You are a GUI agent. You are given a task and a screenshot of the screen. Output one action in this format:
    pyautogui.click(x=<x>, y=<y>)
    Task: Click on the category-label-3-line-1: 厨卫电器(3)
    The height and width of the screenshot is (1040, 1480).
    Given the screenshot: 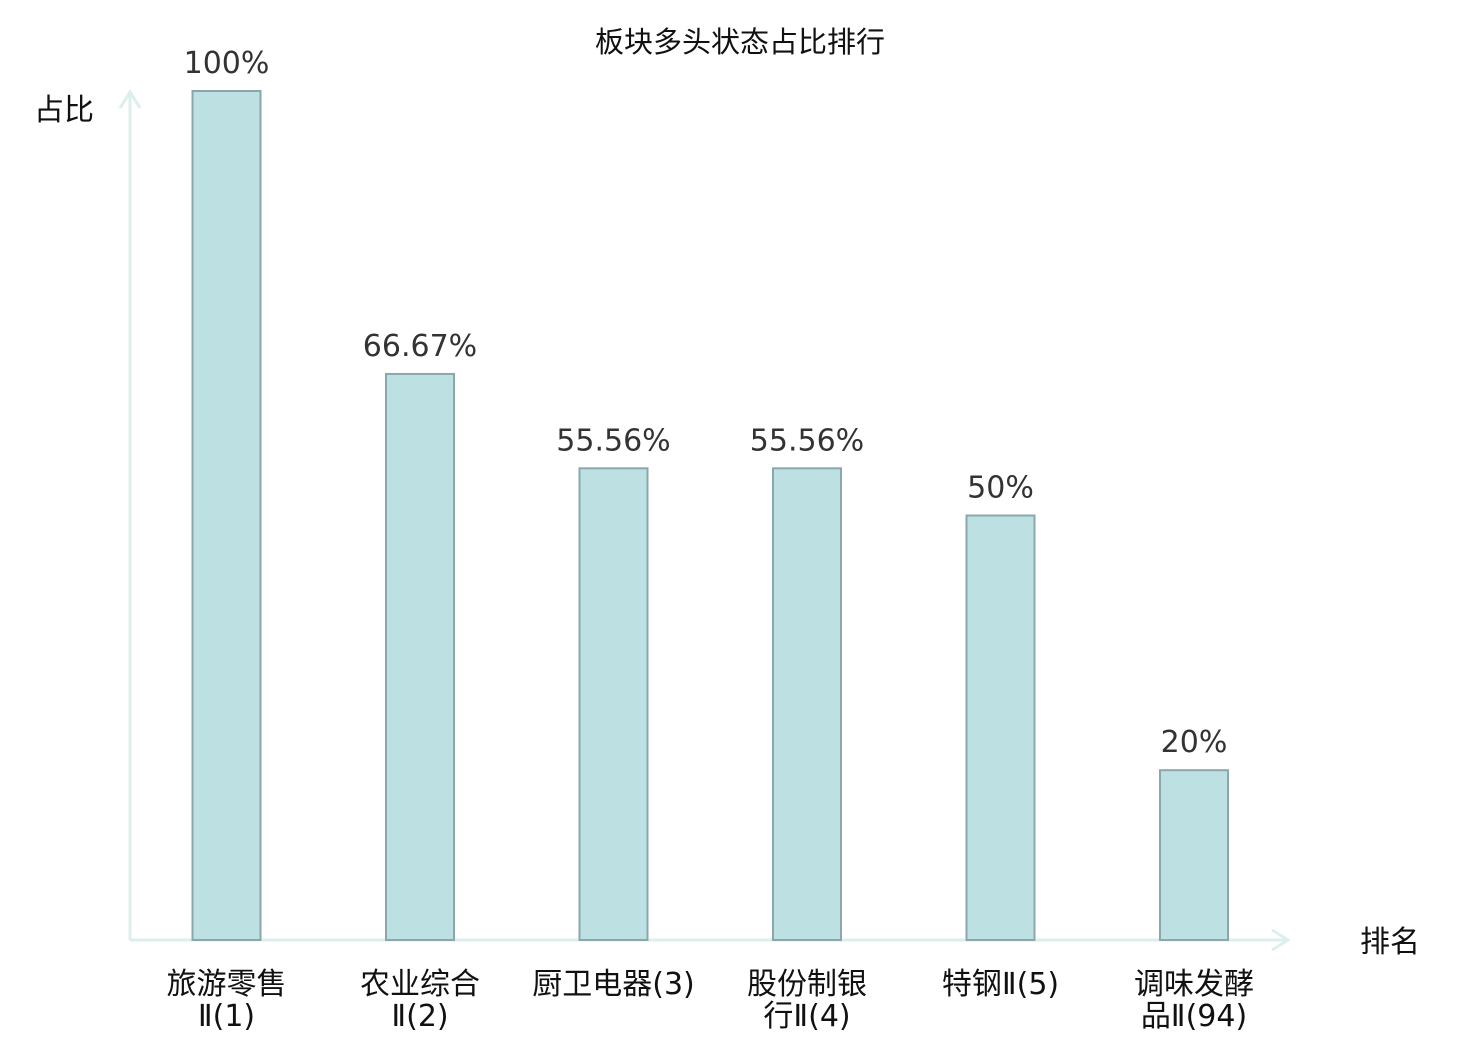 What is the action you would take?
    pyautogui.click(x=613, y=984)
    